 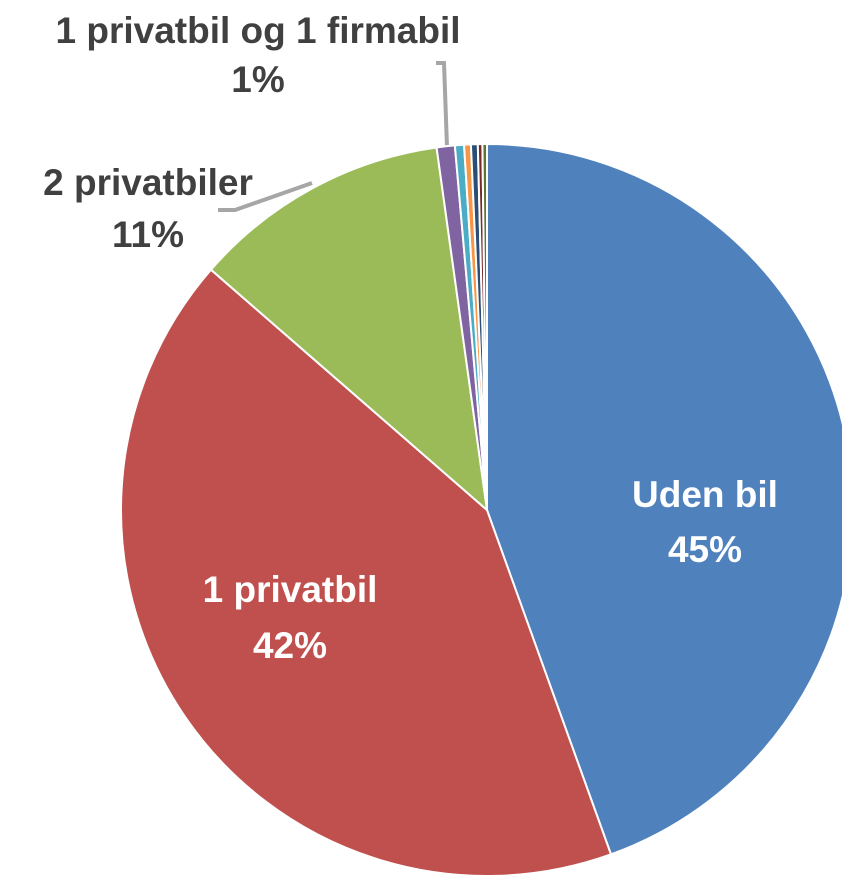 What do you see at coordinates (148, 182) in the screenshot?
I see `slice-label: 2 privatbiler` at bounding box center [148, 182].